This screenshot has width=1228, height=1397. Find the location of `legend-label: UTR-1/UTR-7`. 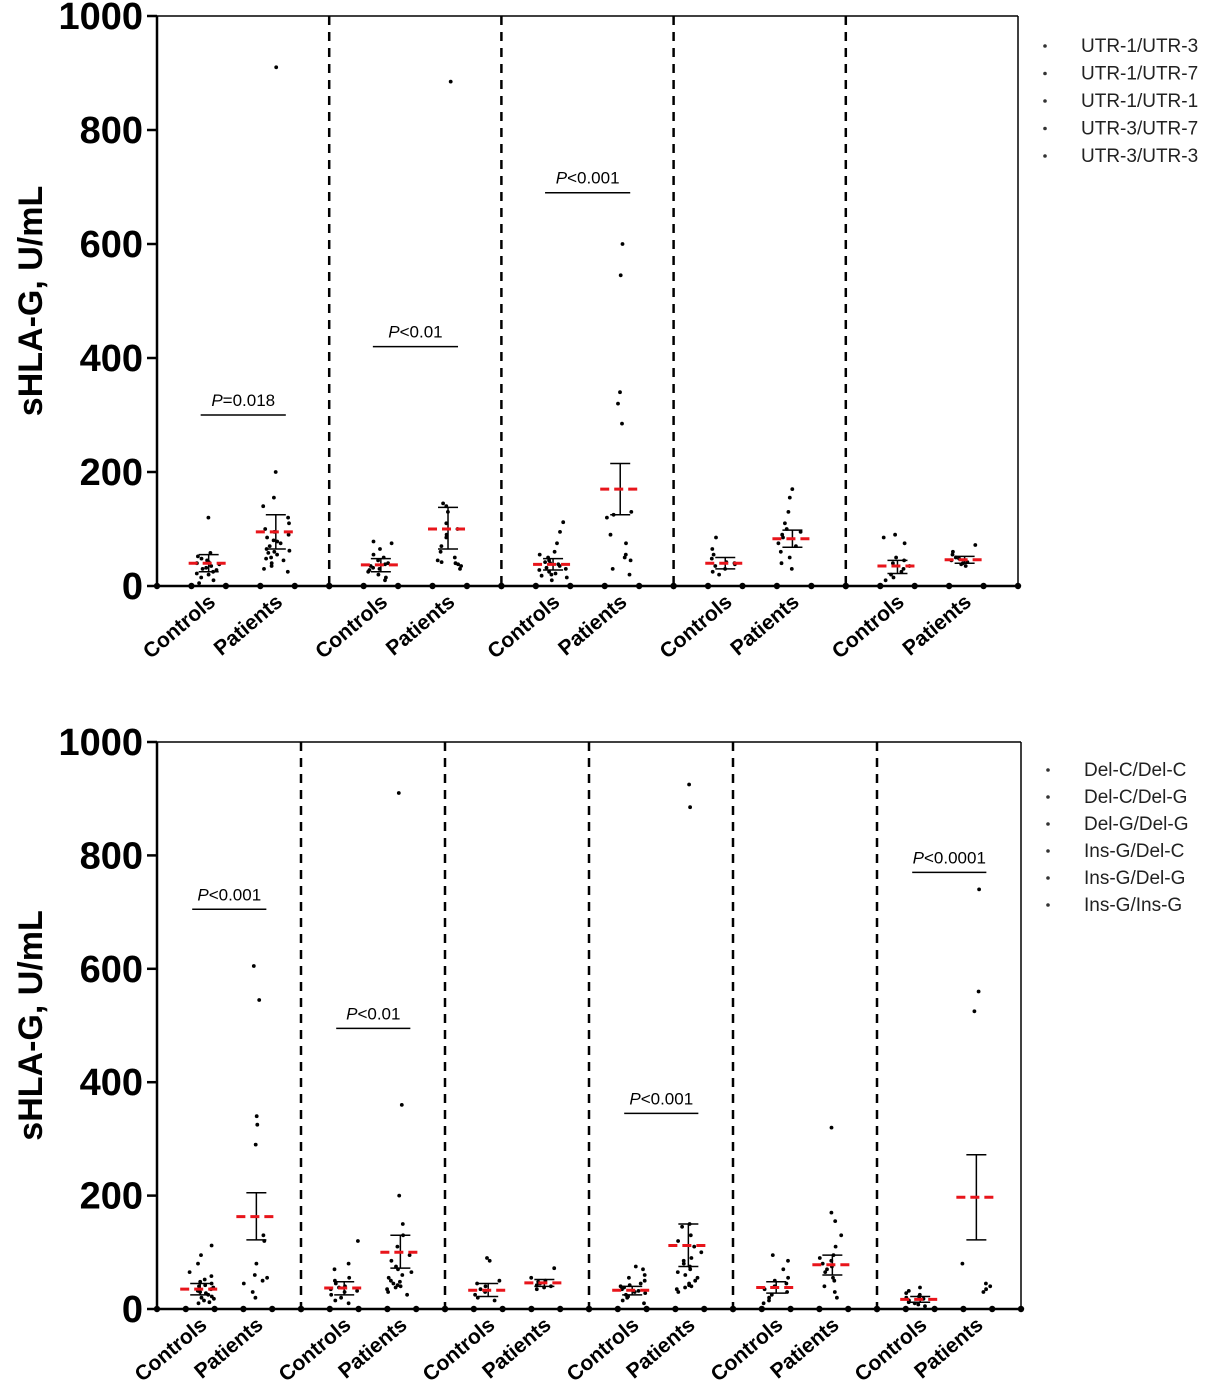

legend-label: UTR-1/UTR-7 is located at coordinates (1139, 74).